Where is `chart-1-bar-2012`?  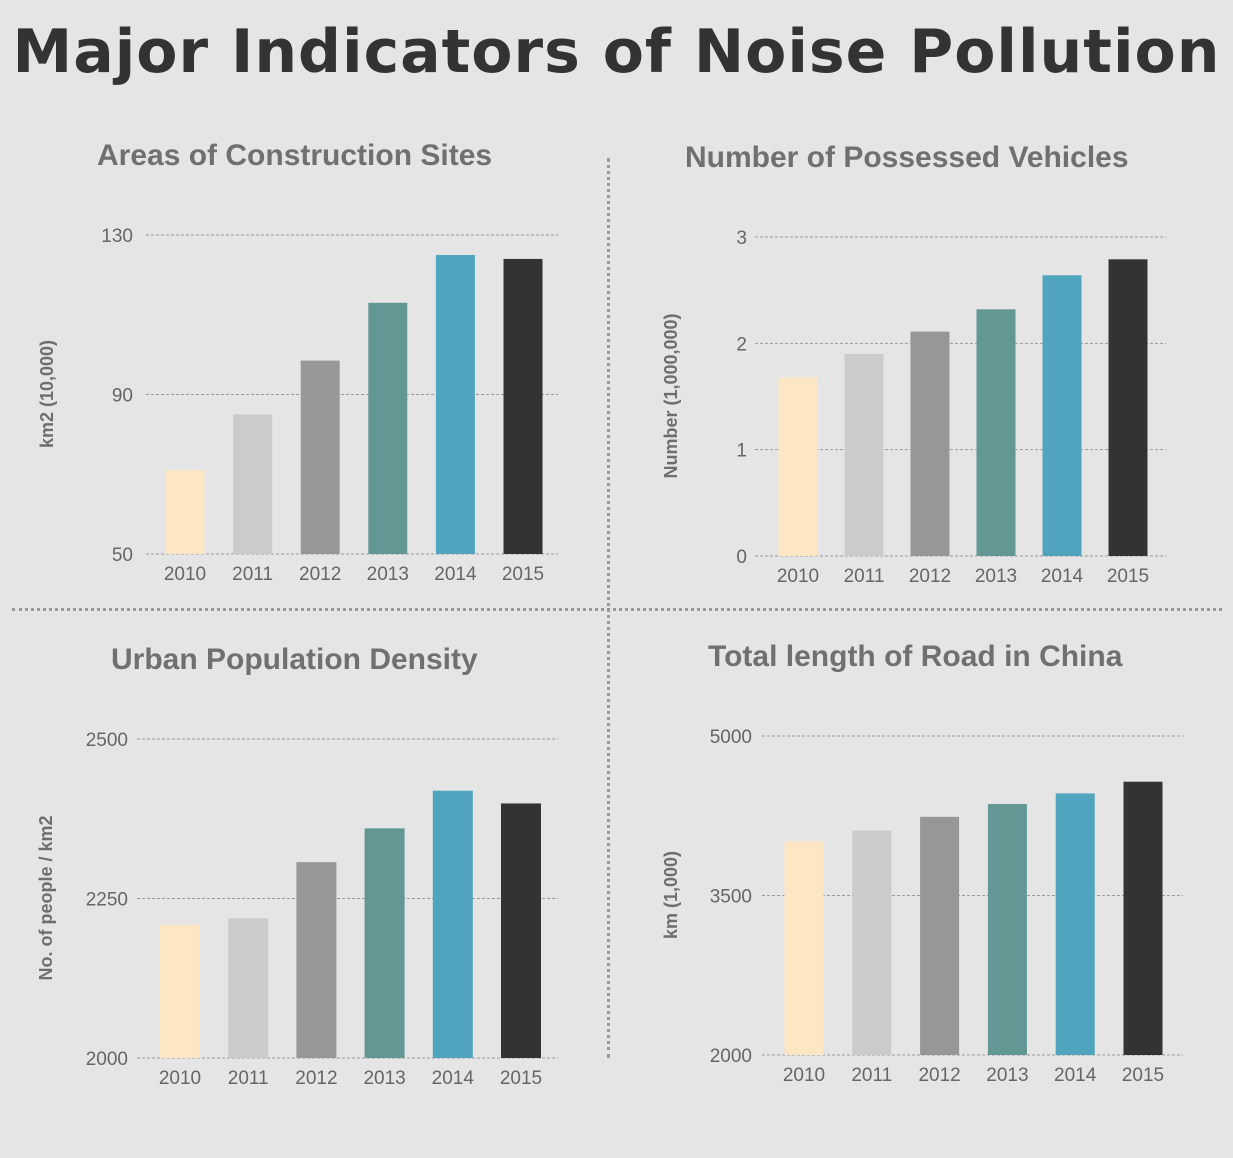
chart-1-bar-2012 is located at coordinates (320, 457).